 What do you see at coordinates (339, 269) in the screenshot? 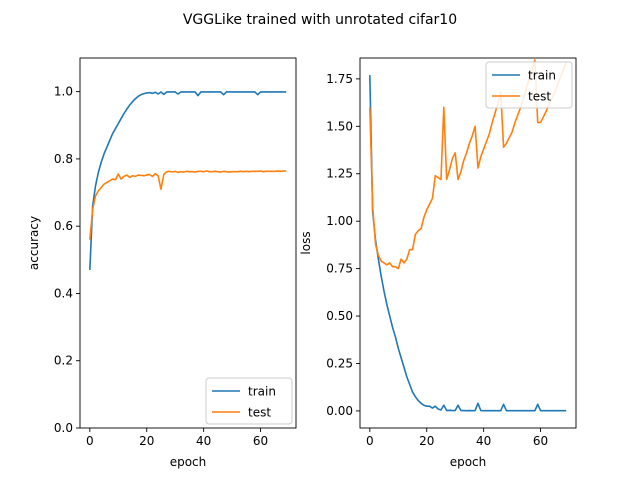
I see `y-tick-label: 0.75` at bounding box center [339, 269].